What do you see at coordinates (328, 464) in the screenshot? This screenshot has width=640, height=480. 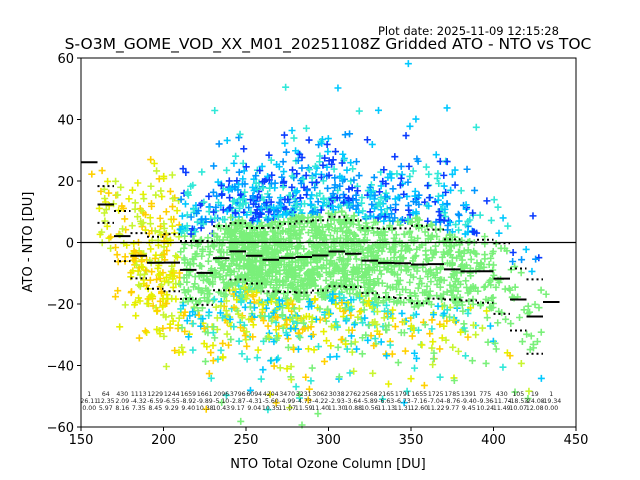 I see `x-axis-label: NTO Total Ozone Column [DU]` at bounding box center [328, 464].